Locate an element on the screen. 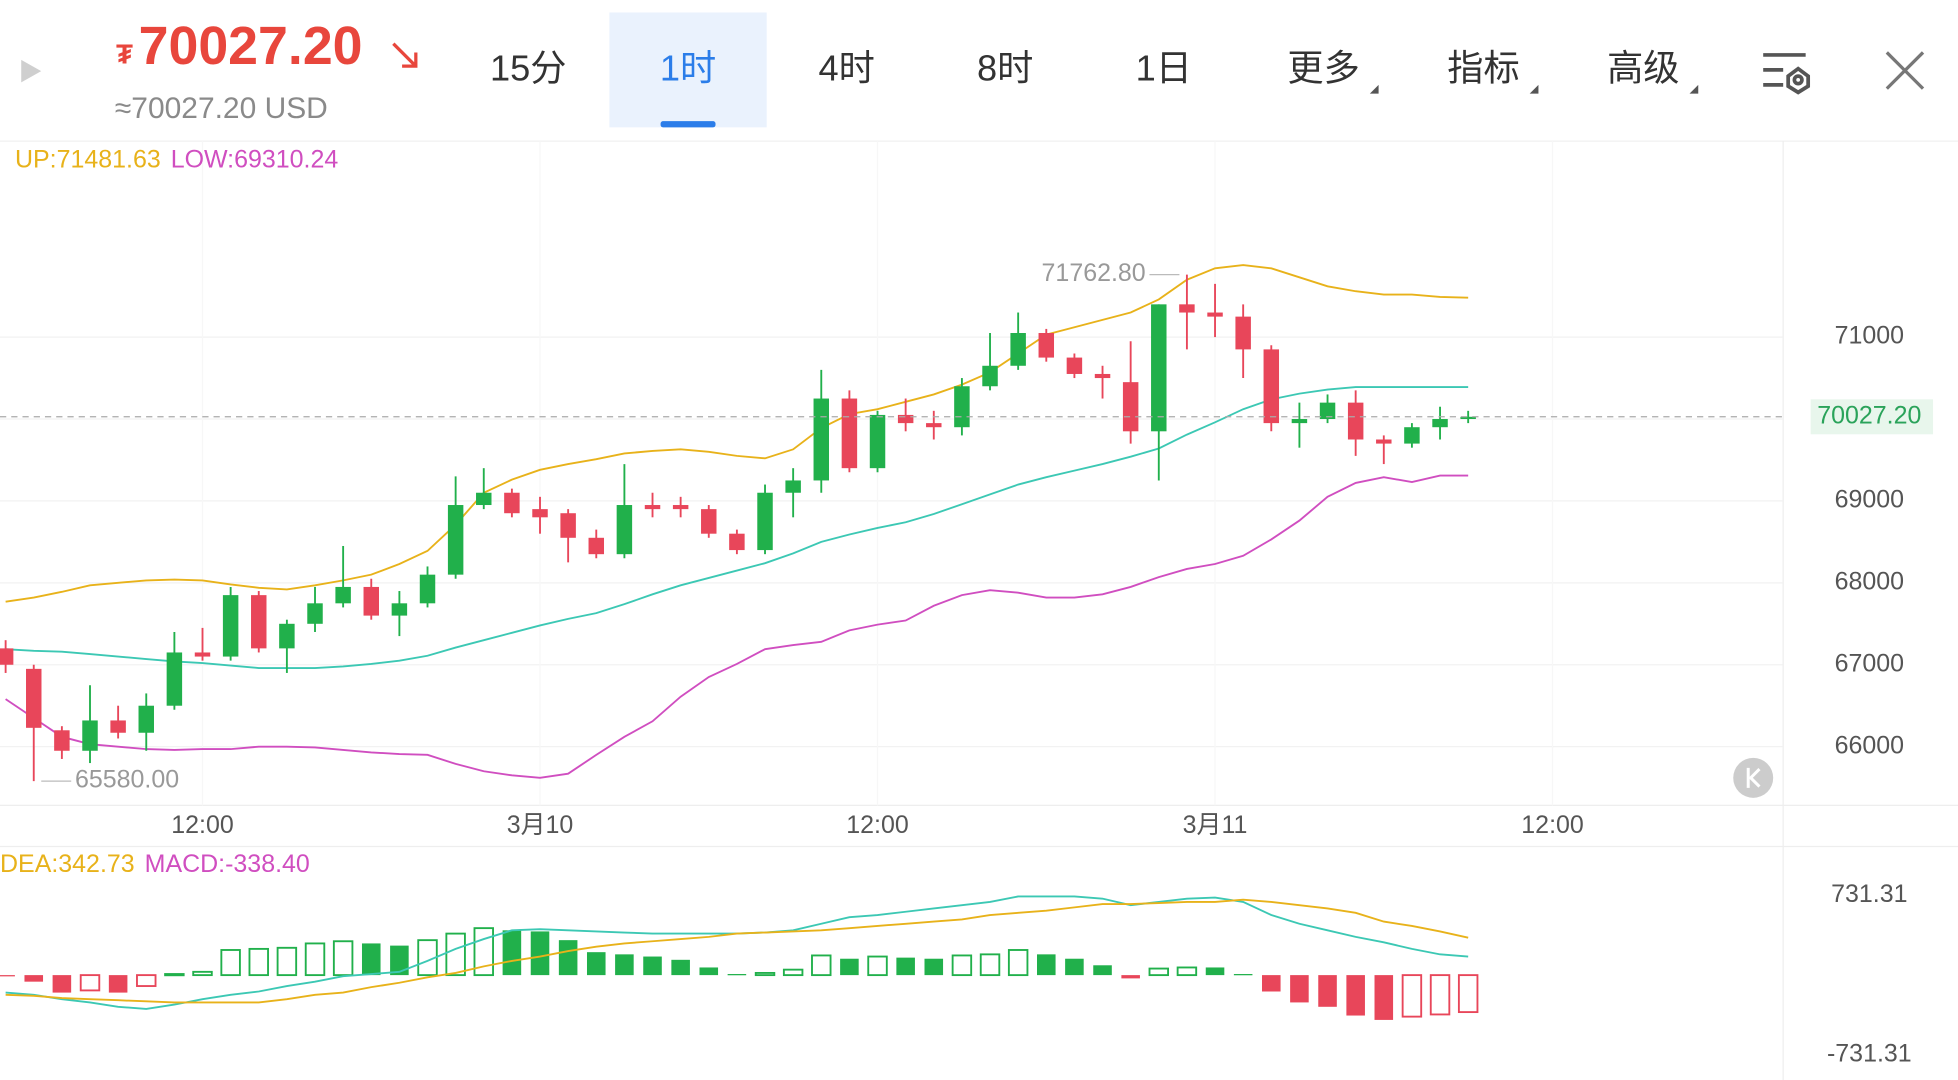  play-icon is located at coordinates (31, 71).